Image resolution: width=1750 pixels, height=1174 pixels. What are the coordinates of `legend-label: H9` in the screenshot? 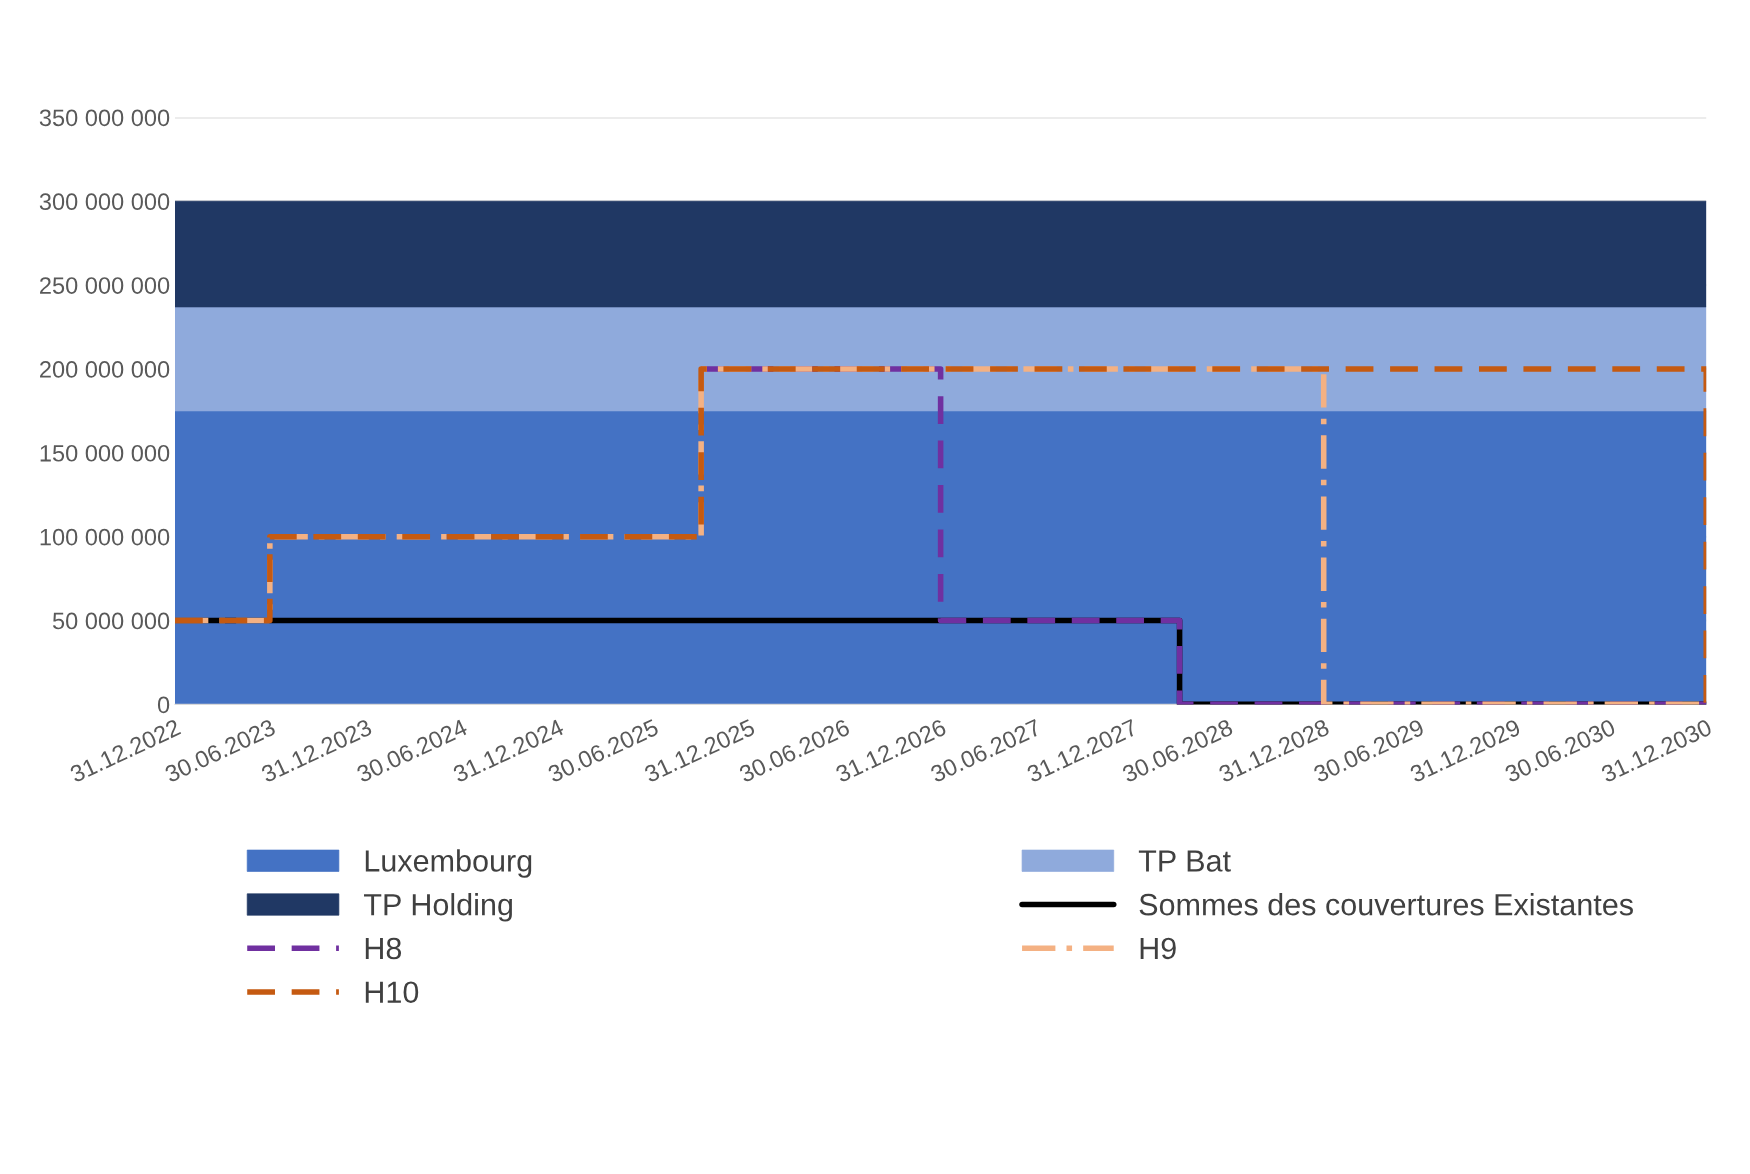 It's located at (1158, 948).